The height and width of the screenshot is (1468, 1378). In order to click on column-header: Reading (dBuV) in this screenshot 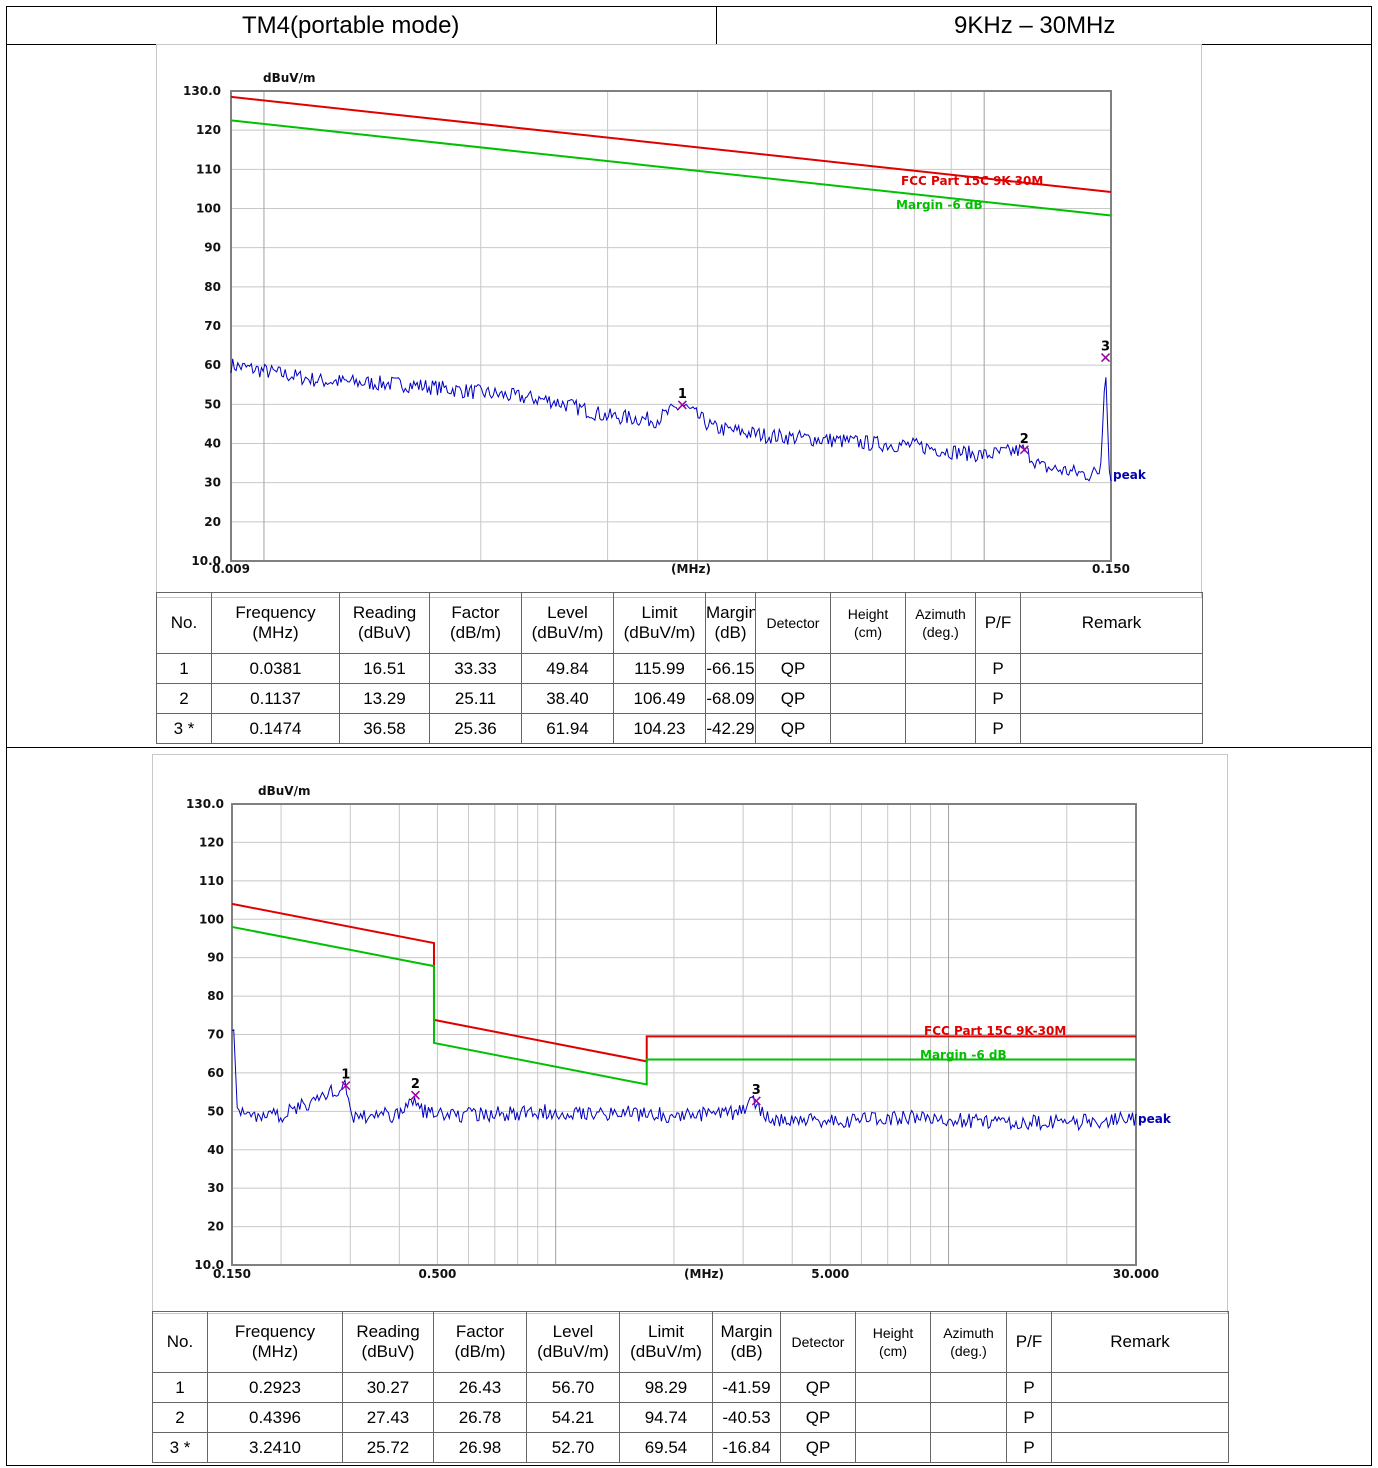, I will do `click(384, 623)`.